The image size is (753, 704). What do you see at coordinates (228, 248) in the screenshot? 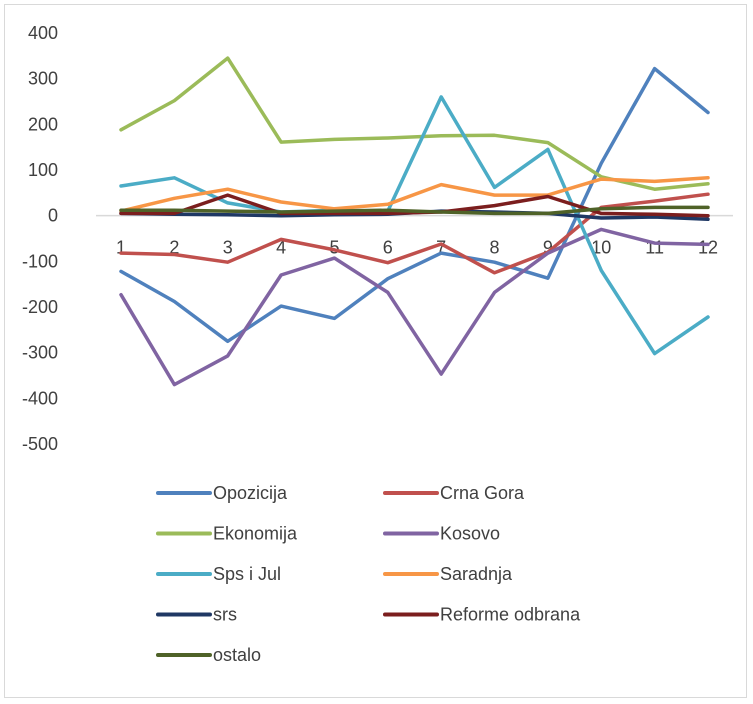
I see `x-tick-label: 3` at bounding box center [228, 248].